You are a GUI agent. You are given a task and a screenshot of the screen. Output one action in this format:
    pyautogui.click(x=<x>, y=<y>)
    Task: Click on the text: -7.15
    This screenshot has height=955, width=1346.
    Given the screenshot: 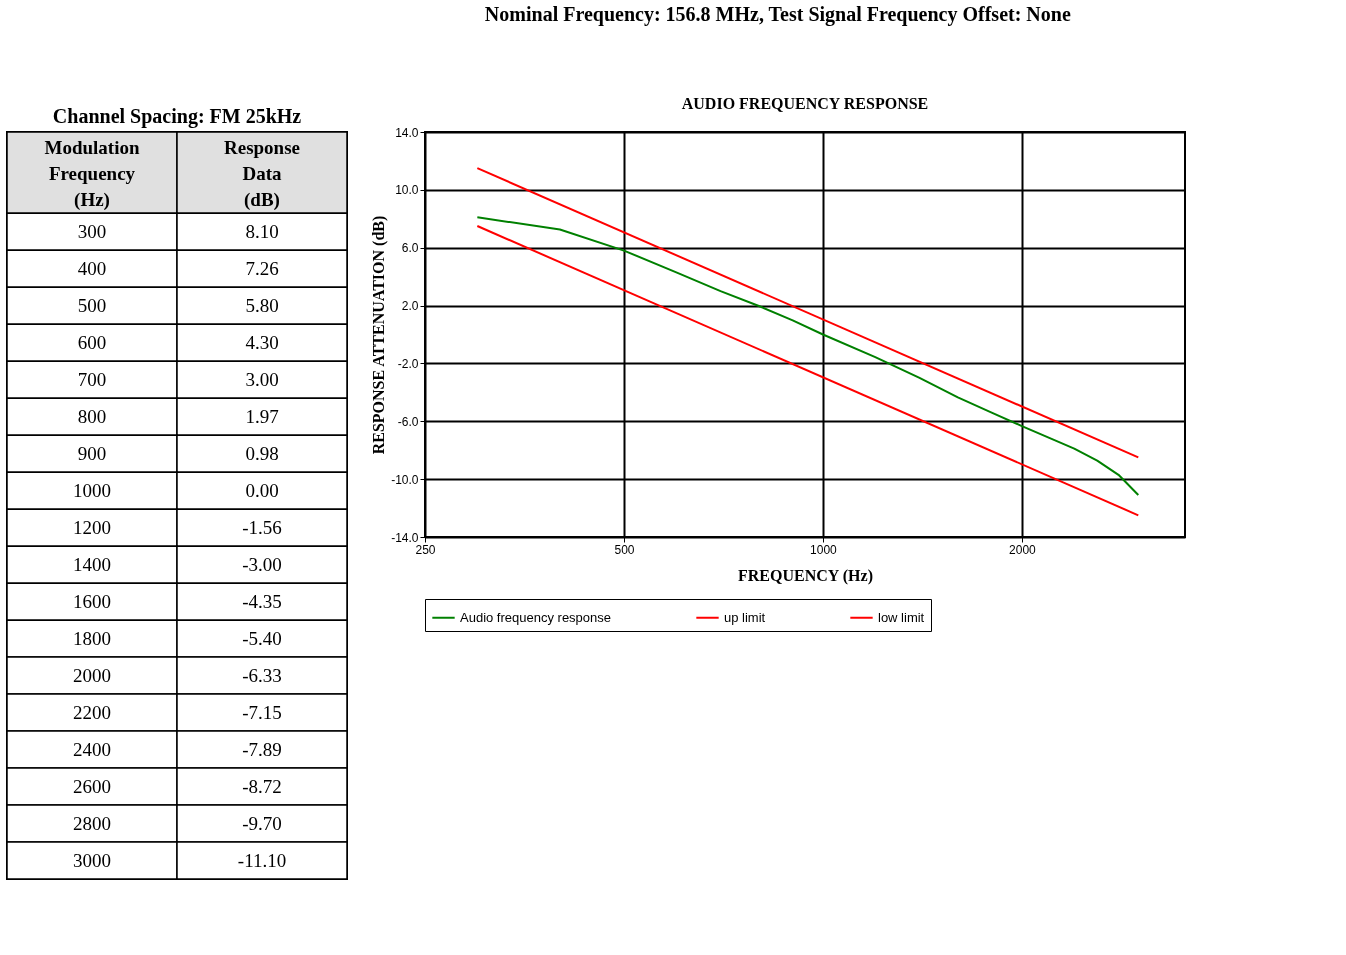 What is the action you would take?
    pyautogui.click(x=262, y=712)
    